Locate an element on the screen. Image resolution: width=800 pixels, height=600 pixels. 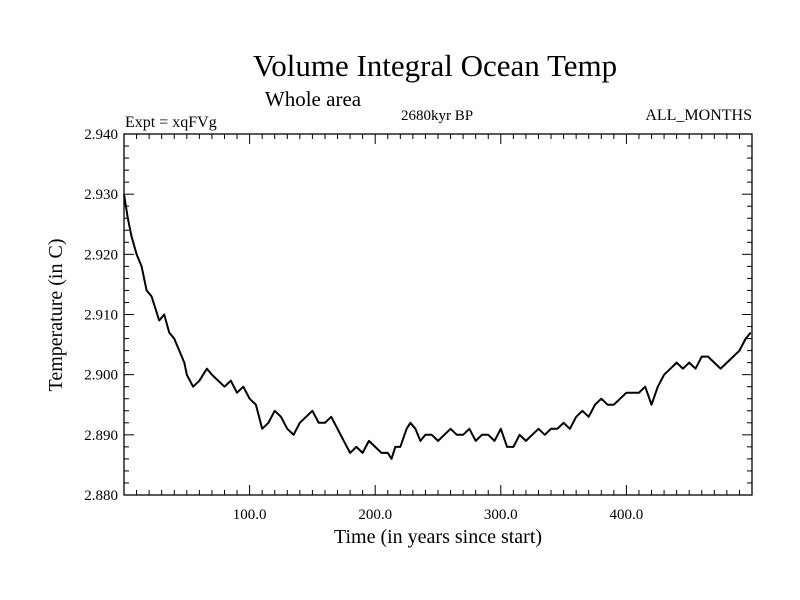
y-tick-label: 2.920 is located at coordinates (101, 255).